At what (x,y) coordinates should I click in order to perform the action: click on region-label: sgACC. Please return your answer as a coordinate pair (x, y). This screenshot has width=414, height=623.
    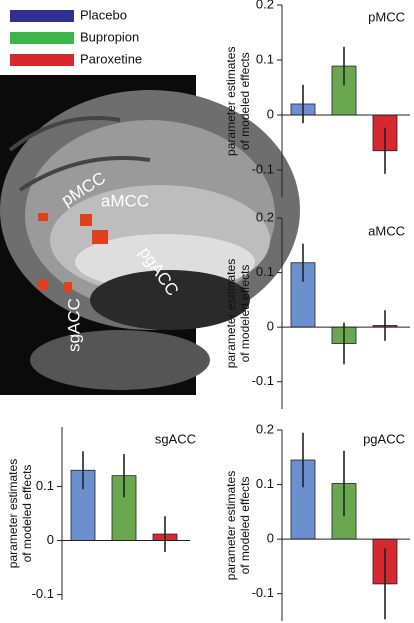
    Looking at the image, I should click on (73, 325).